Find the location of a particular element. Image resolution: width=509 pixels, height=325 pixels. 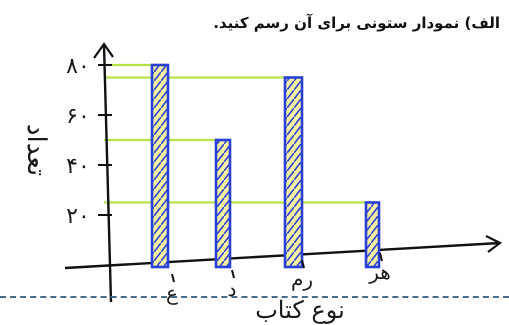

page-divider is located at coordinates (254, 297).